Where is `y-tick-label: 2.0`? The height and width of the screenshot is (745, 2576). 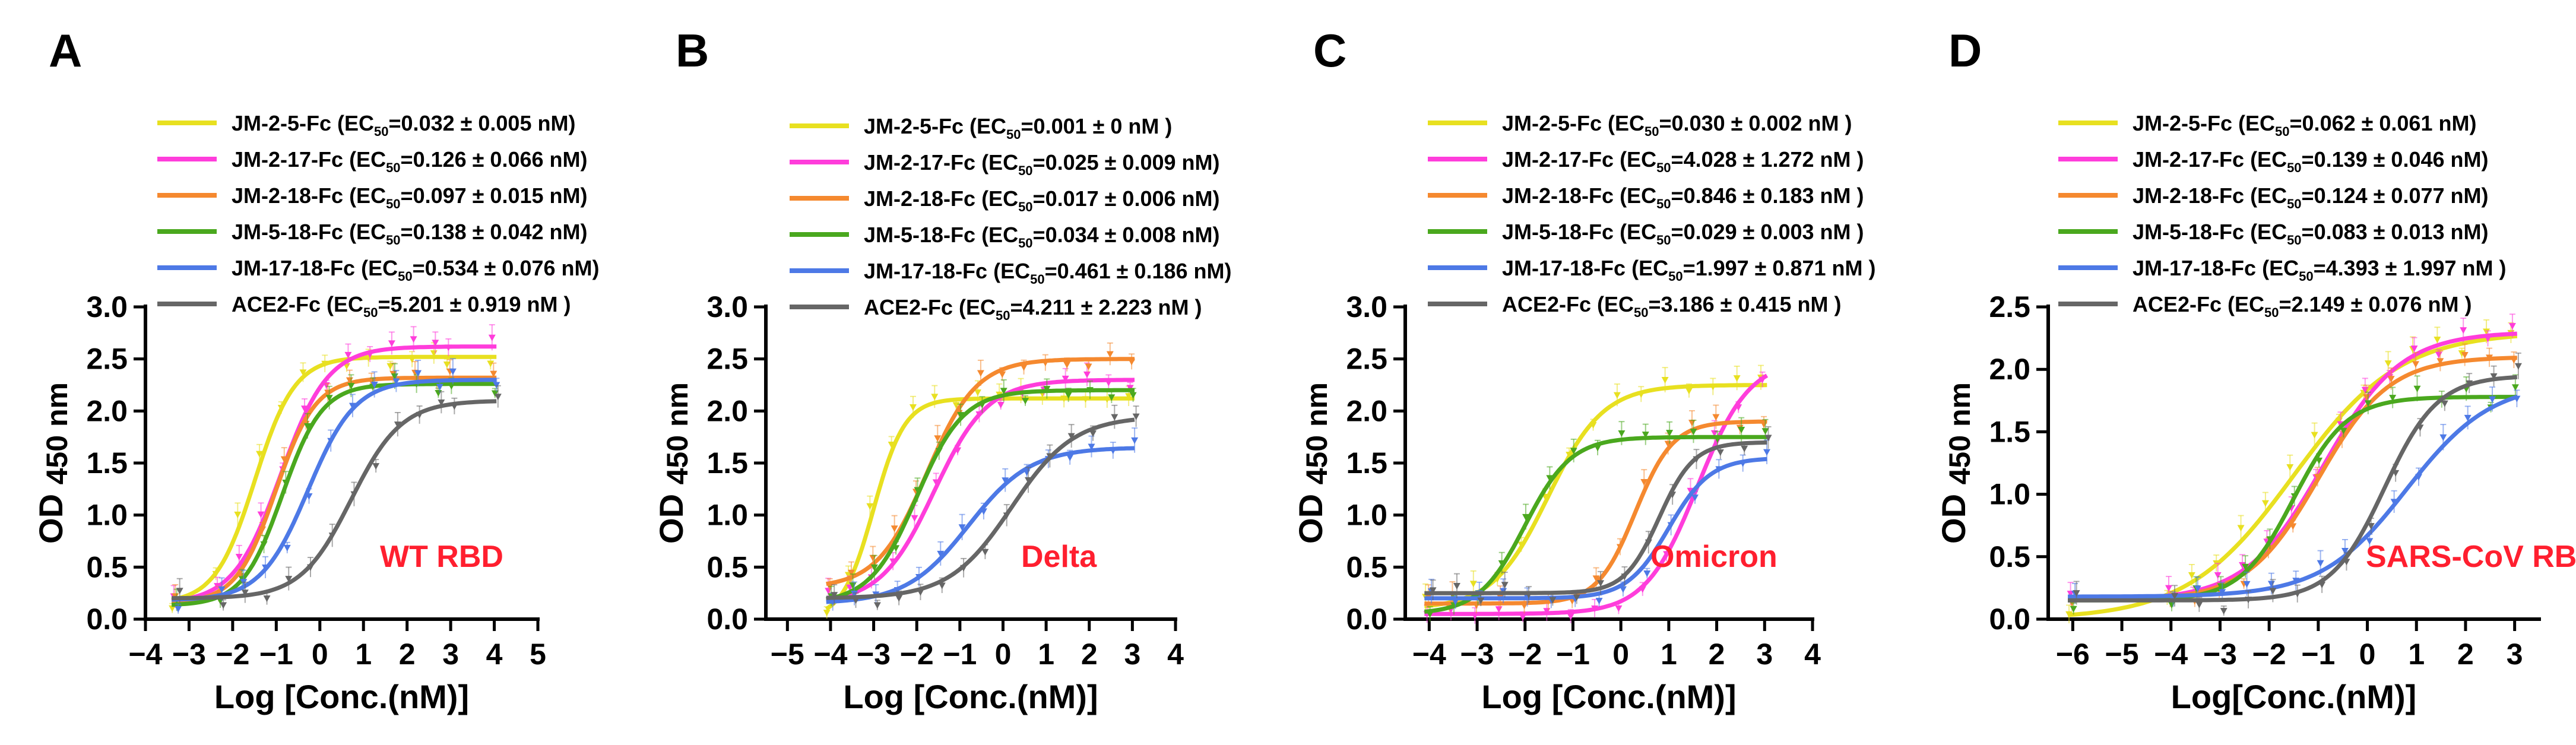 y-tick-label: 2.0 is located at coordinates (1367, 410).